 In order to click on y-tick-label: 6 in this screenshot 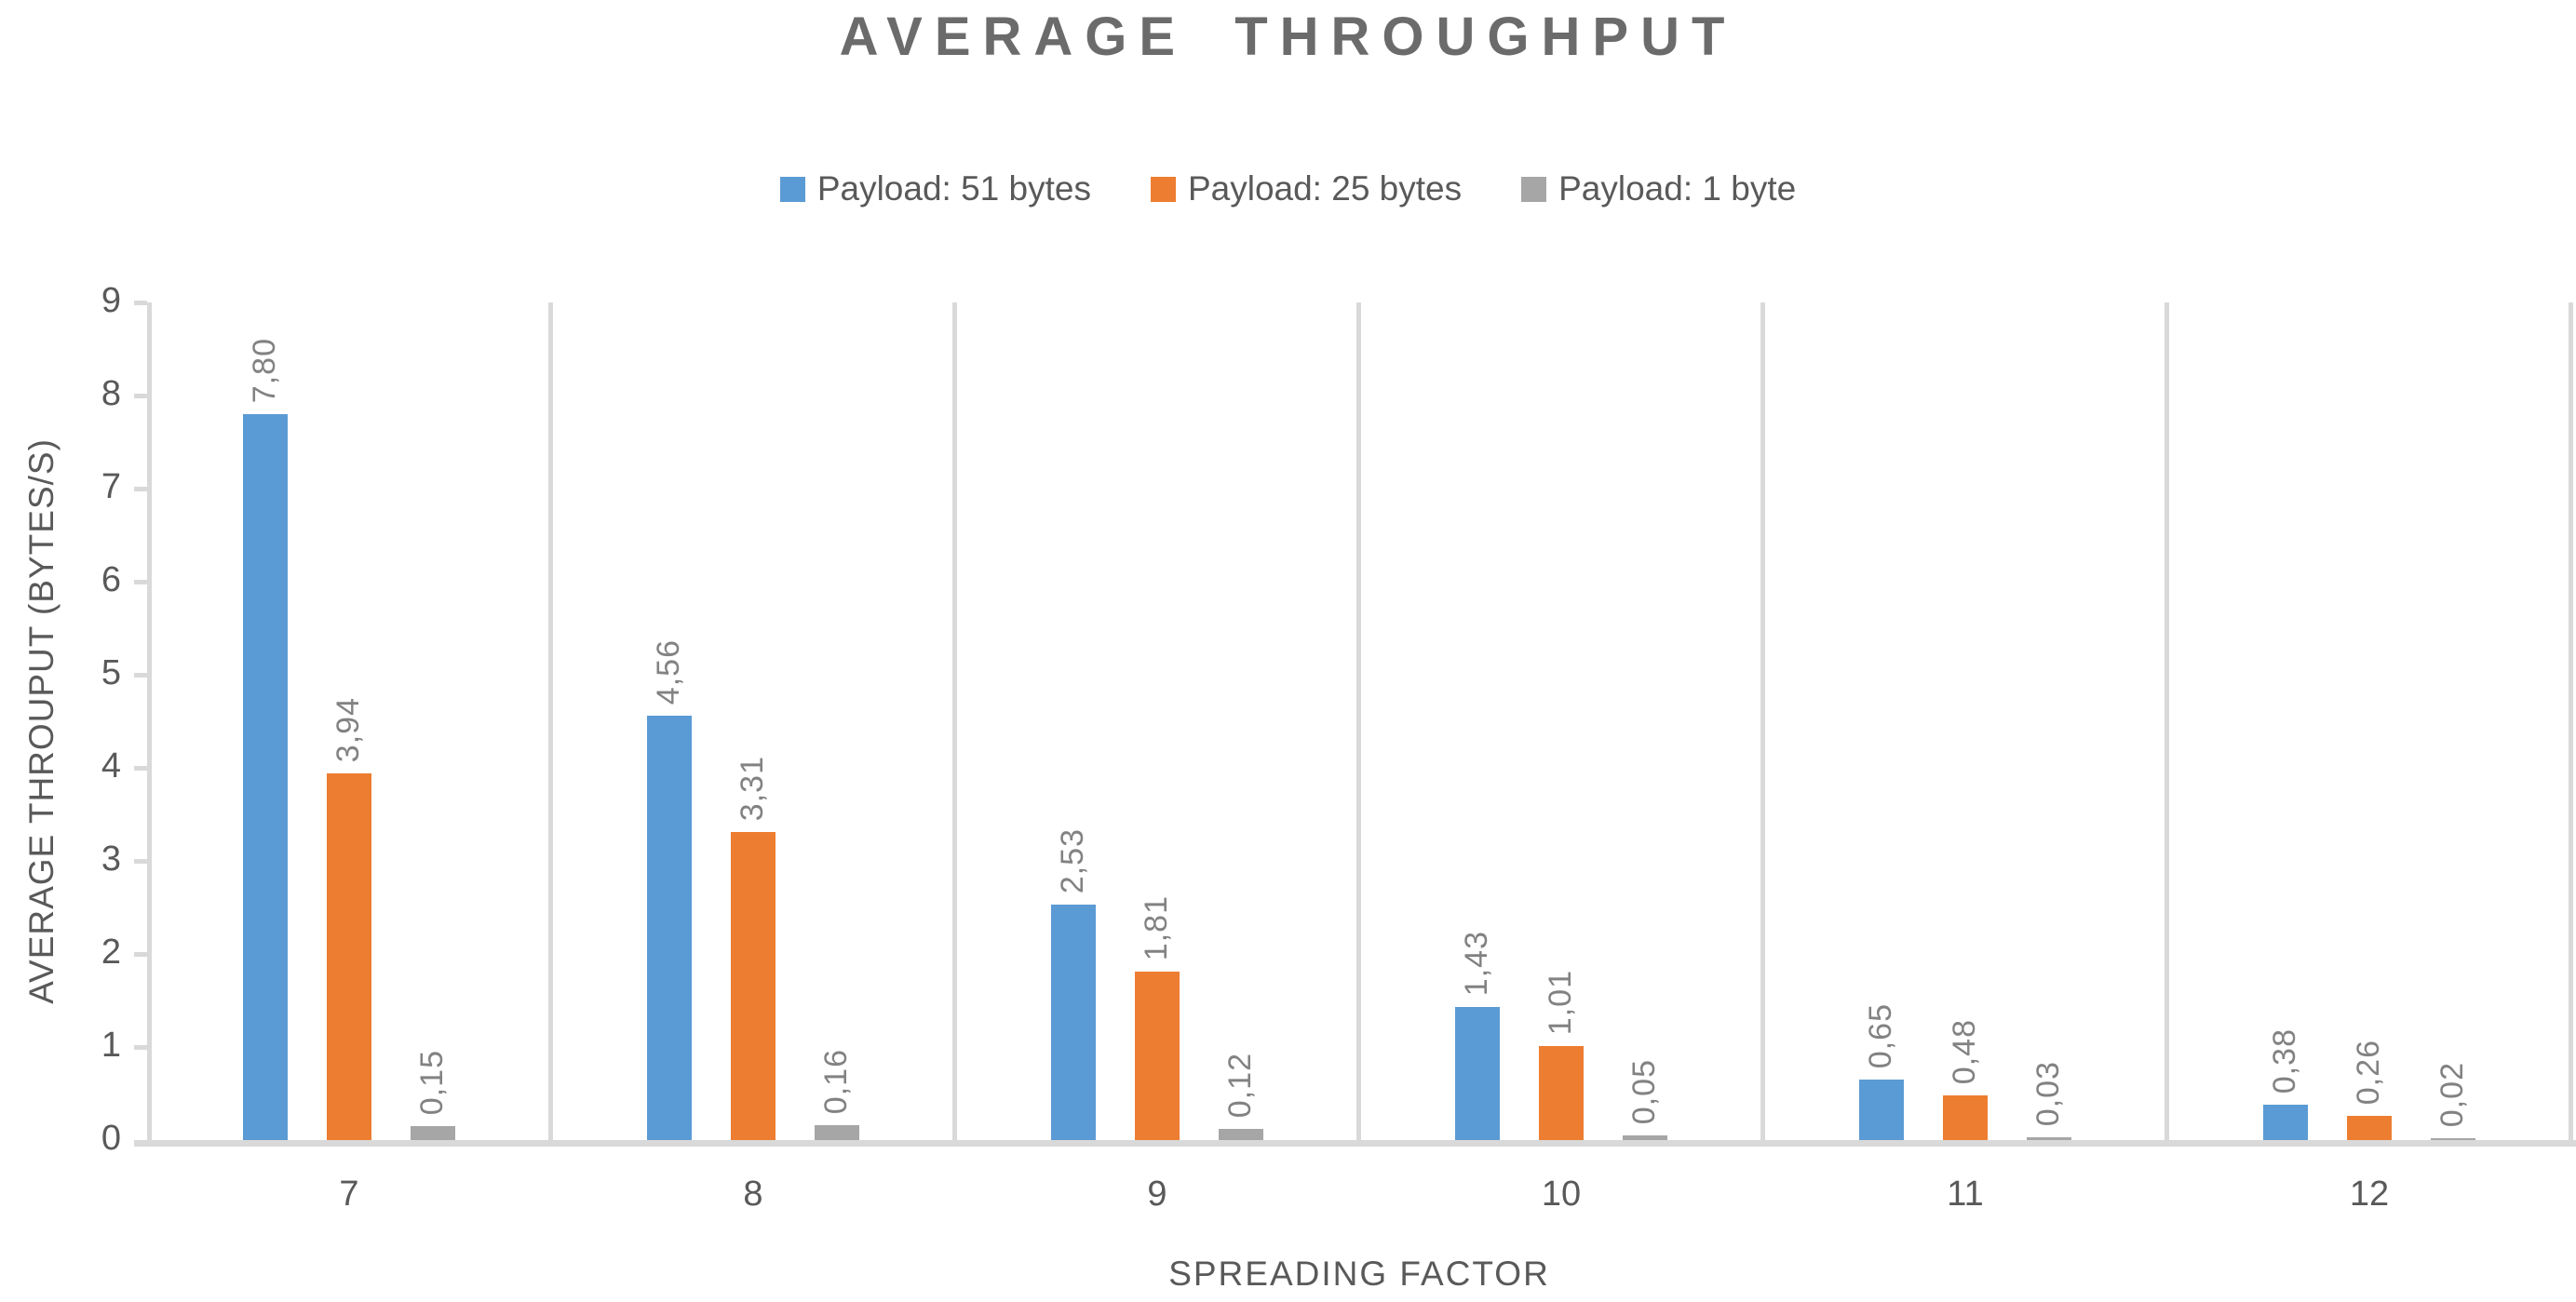, I will do `click(111, 579)`.